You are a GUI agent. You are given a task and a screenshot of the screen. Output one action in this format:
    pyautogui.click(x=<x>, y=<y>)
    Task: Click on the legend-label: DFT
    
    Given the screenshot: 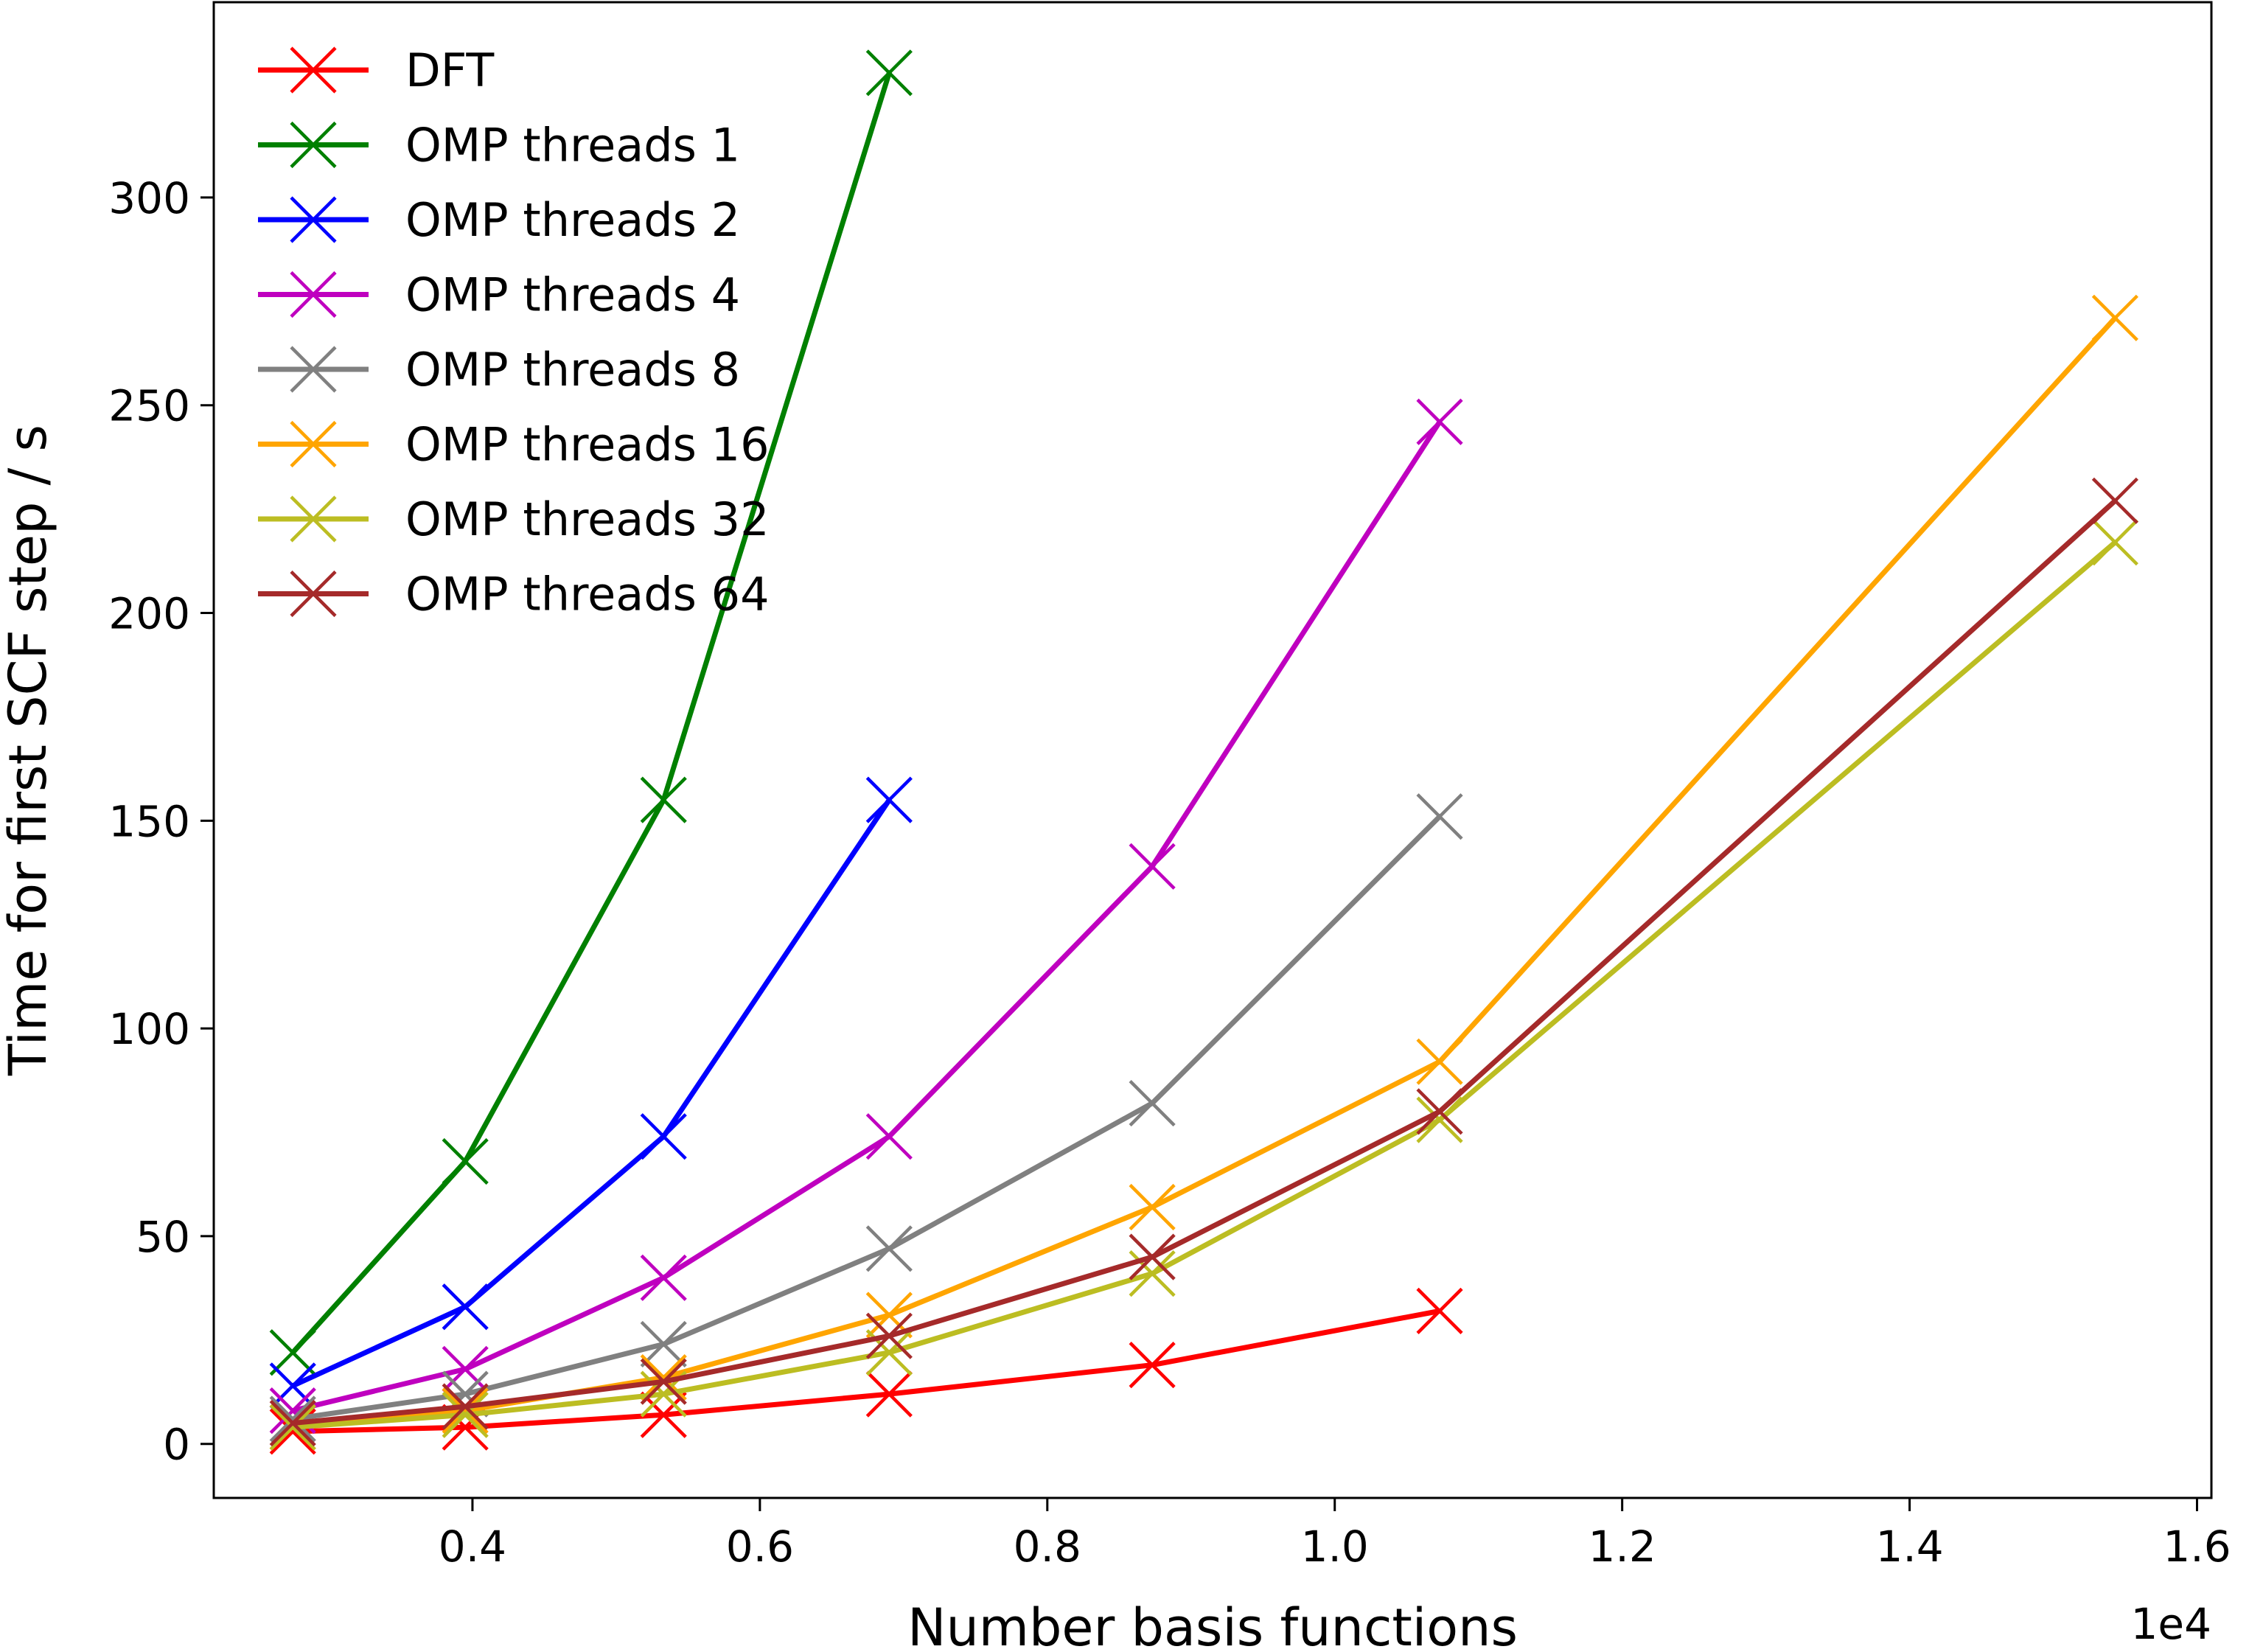 What is the action you would take?
    pyautogui.click(x=450, y=70)
    